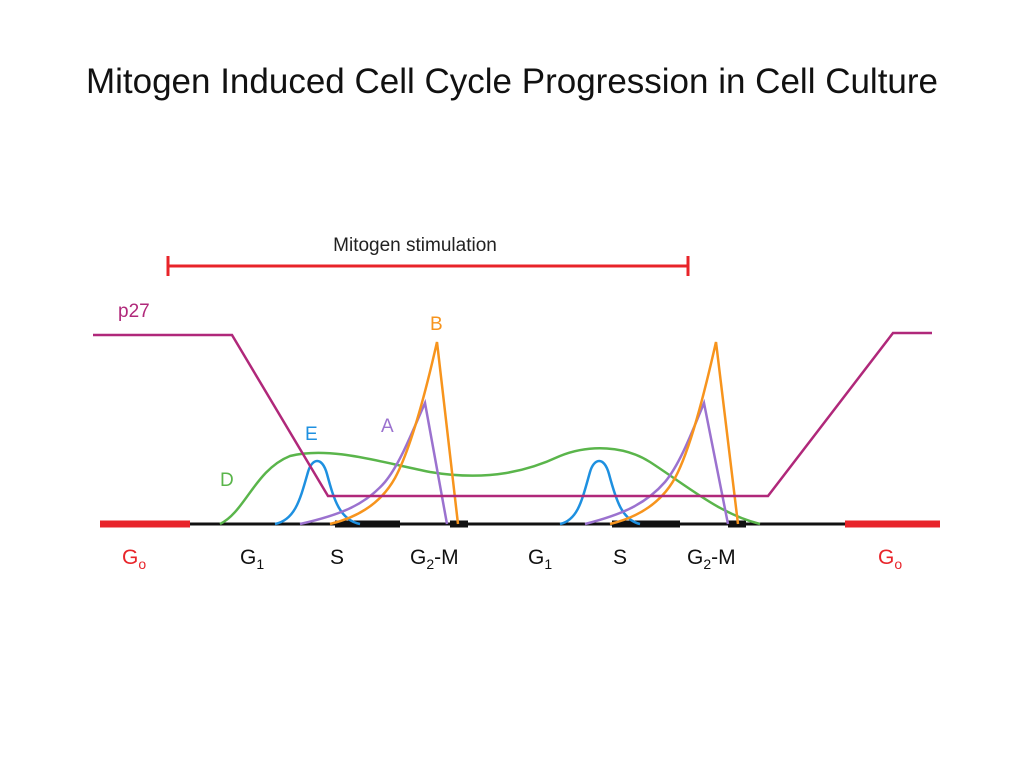  What do you see at coordinates (134, 559) in the screenshot?
I see `phase-label-g0-left: Go` at bounding box center [134, 559].